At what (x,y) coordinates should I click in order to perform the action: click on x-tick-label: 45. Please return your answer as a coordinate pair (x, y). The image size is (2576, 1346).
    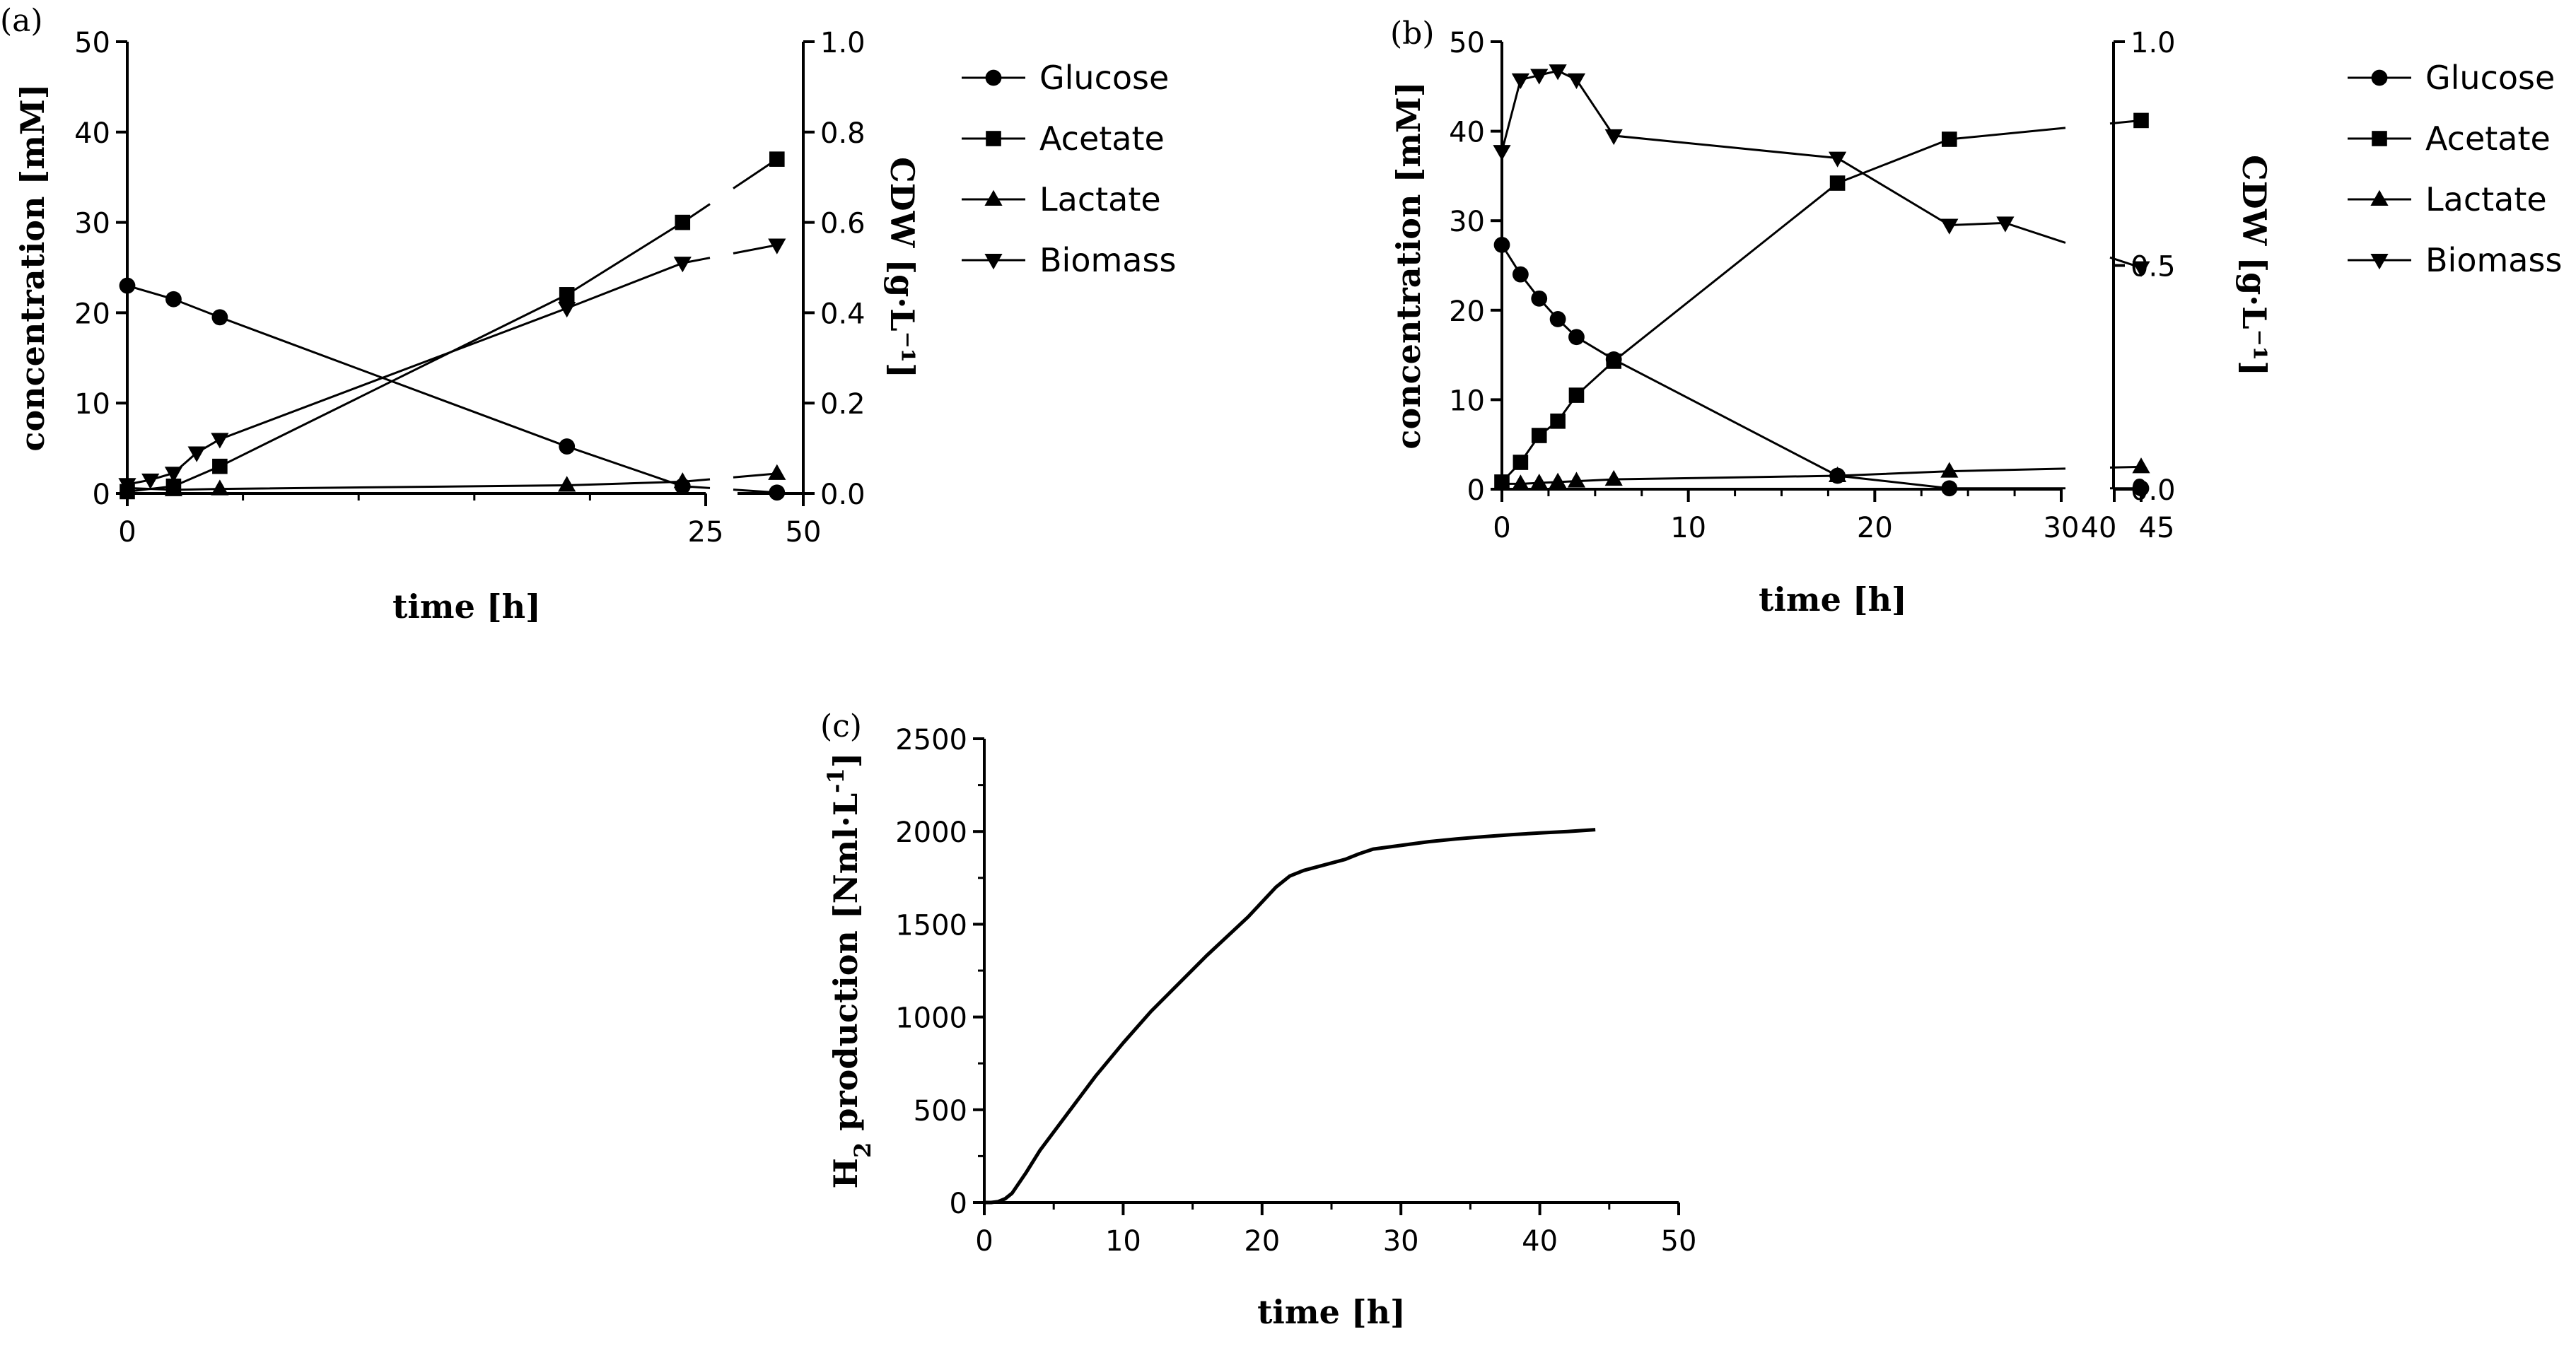
    Looking at the image, I should click on (2157, 528).